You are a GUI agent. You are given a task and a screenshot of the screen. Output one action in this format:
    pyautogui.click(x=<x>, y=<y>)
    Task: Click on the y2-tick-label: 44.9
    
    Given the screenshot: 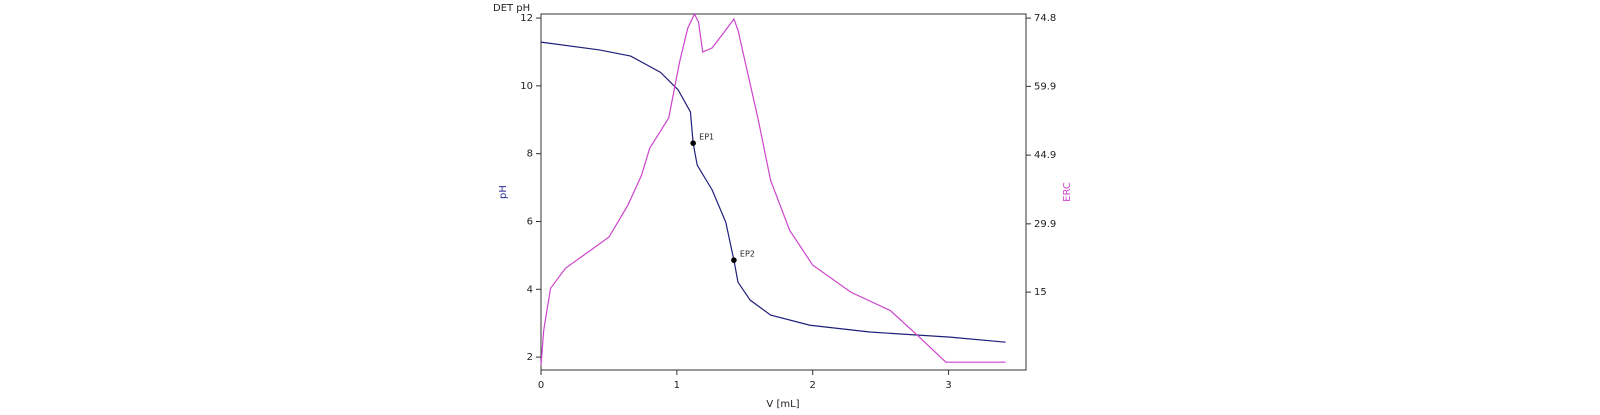 What is the action you would take?
    pyautogui.click(x=1045, y=155)
    